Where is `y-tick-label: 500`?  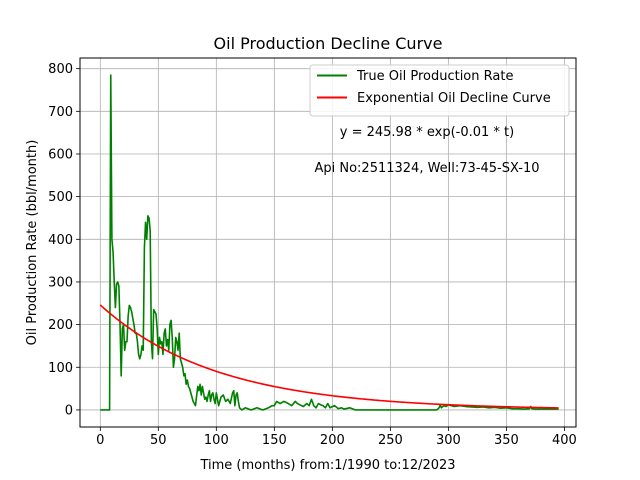
y-tick-label: 500 is located at coordinates (60, 197).